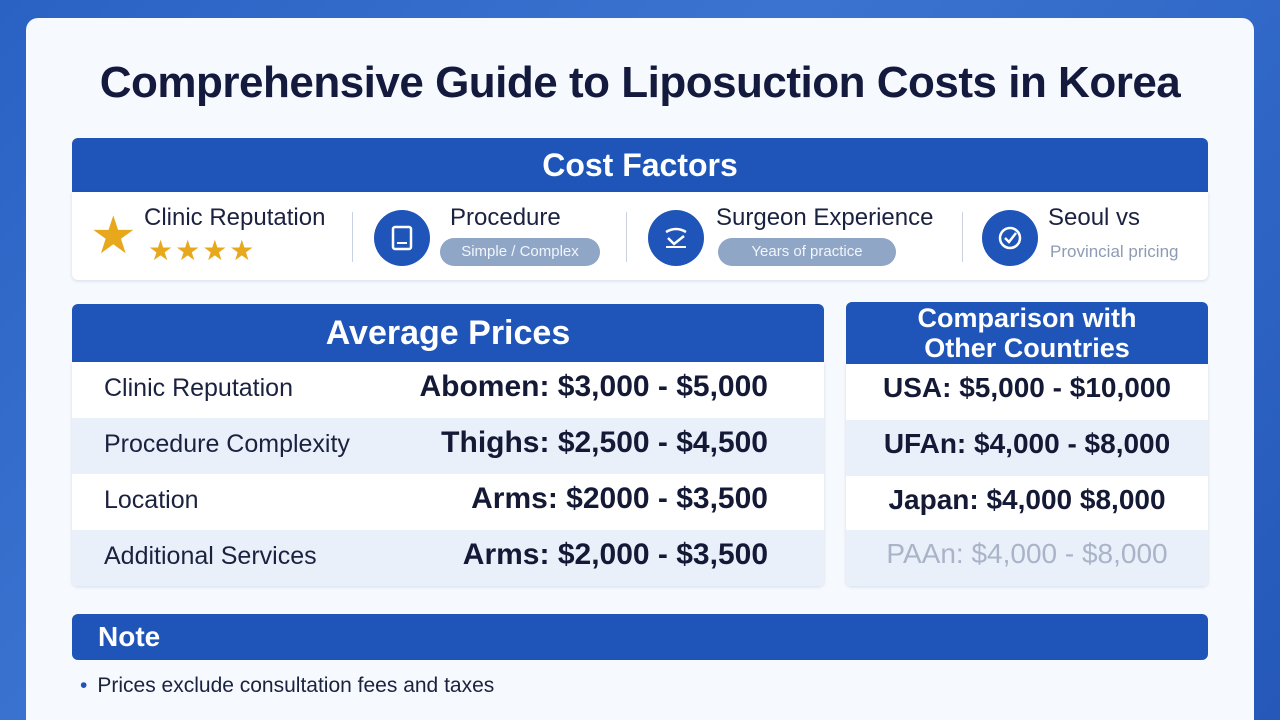 The image size is (1280, 720). Describe the element at coordinates (1114, 251) in the screenshot. I see `location-subtext: Provincial pricing` at that location.